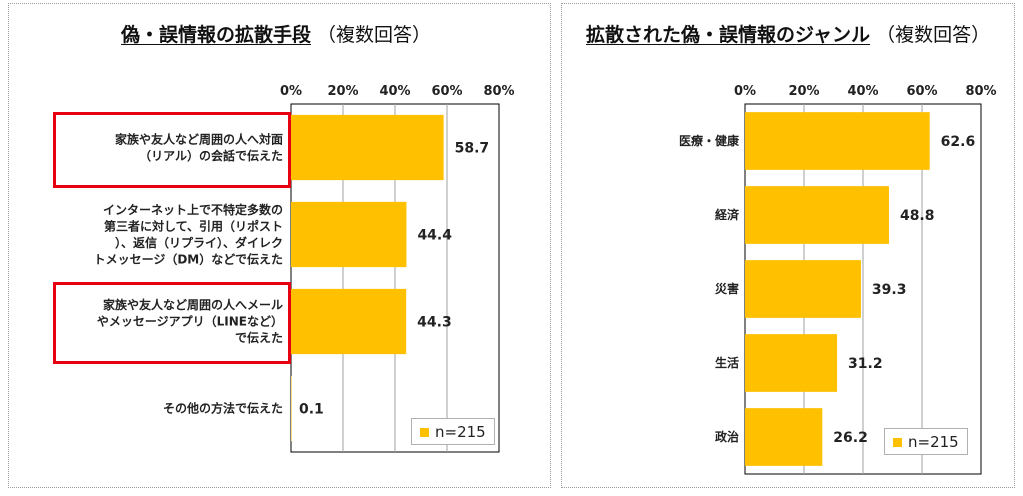 This screenshot has height=496, width=1023. Describe the element at coordinates (259, 337) in the screenshot. I see `category-label: で伝えた` at that location.